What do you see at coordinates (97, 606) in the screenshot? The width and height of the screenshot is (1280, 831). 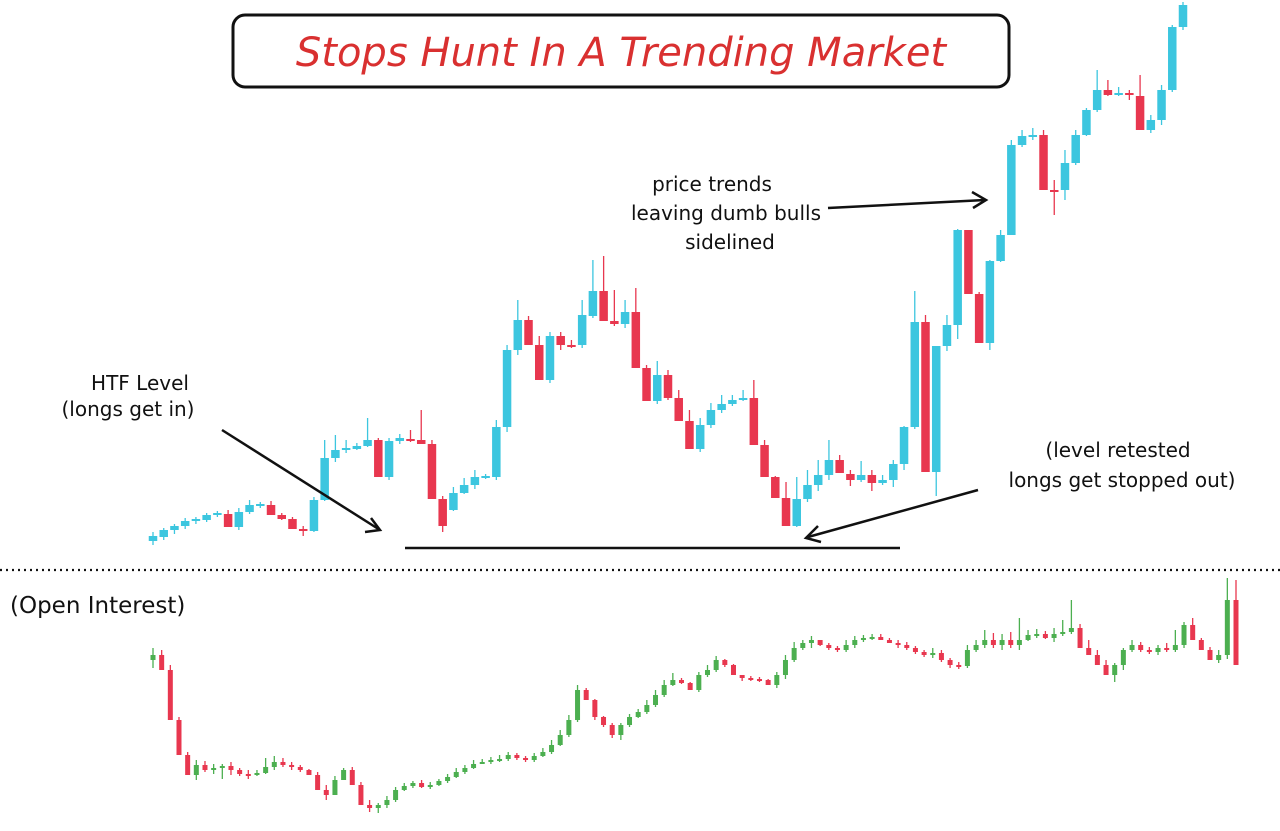 I see `open-interest-label: (Open Interest)` at bounding box center [97, 606].